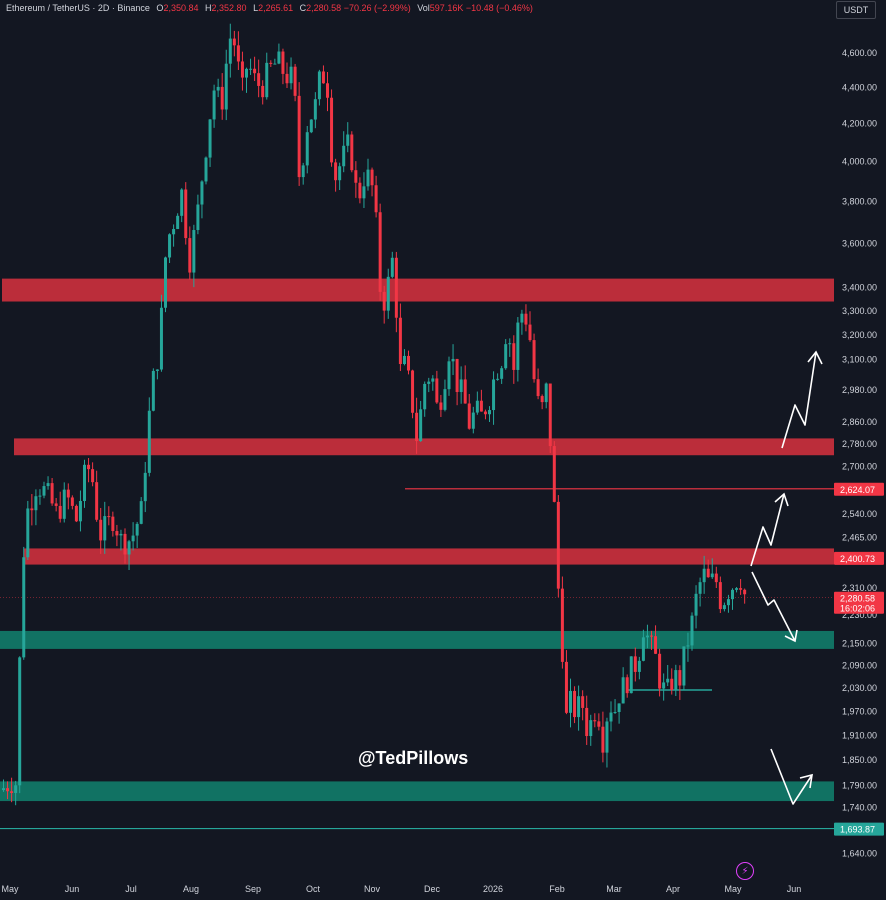 This screenshot has width=886, height=900. What do you see at coordinates (313, 889) in the screenshot?
I see `time-tick-label: Oct` at bounding box center [313, 889].